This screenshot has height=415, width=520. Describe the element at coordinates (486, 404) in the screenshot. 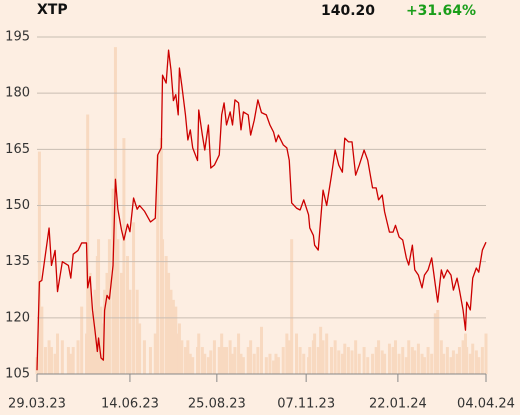

I see `x-tick-label: 04.04.24` at that location.